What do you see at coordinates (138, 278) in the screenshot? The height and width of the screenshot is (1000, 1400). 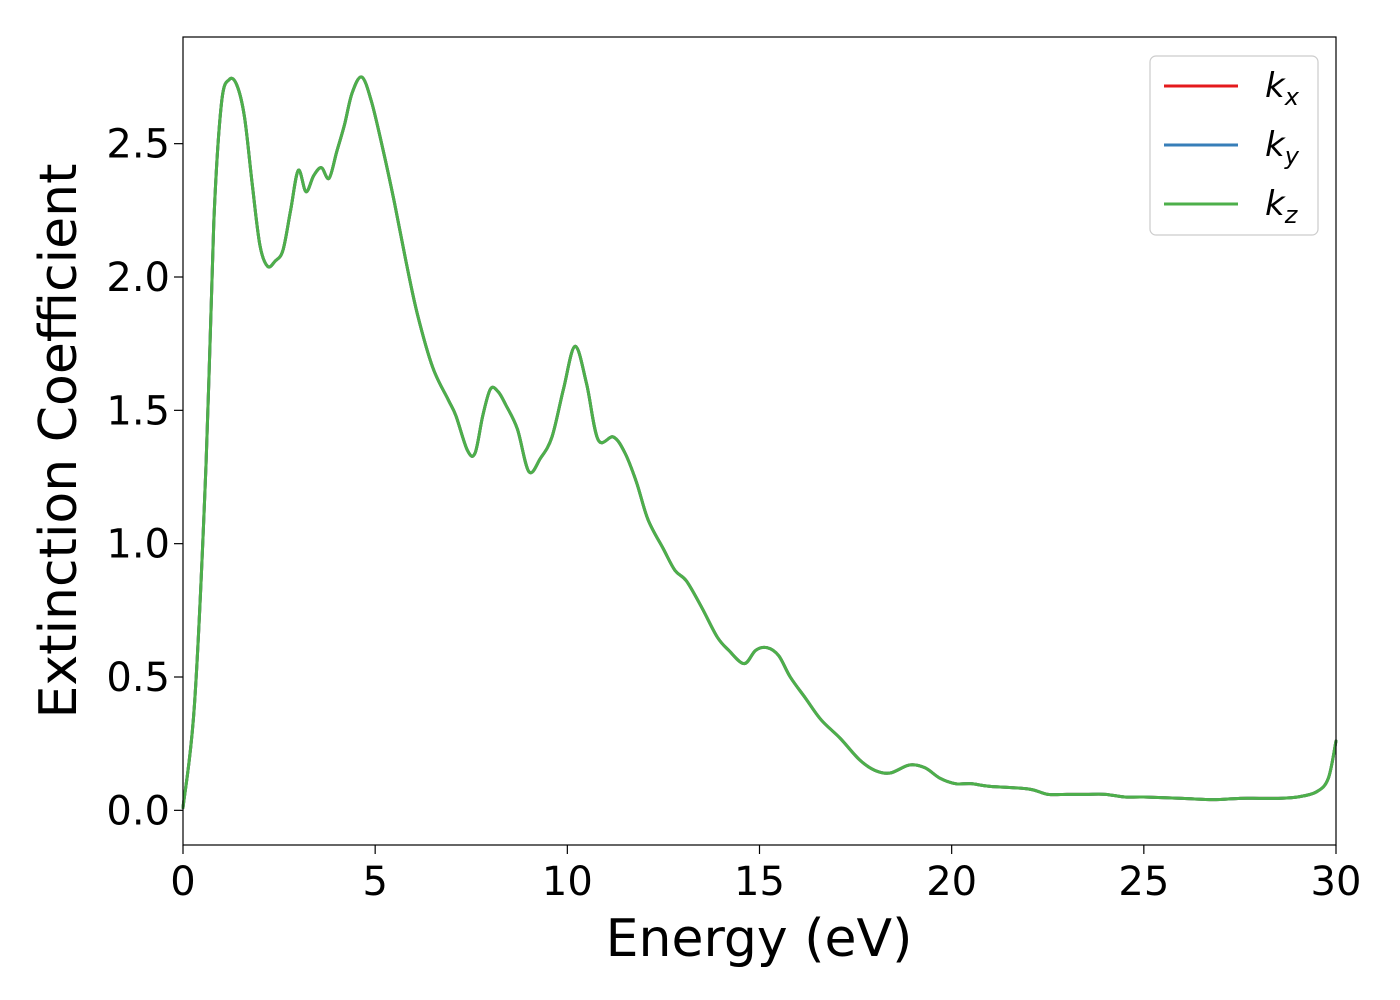 I see `y-tick-label: 2.0` at bounding box center [138, 278].